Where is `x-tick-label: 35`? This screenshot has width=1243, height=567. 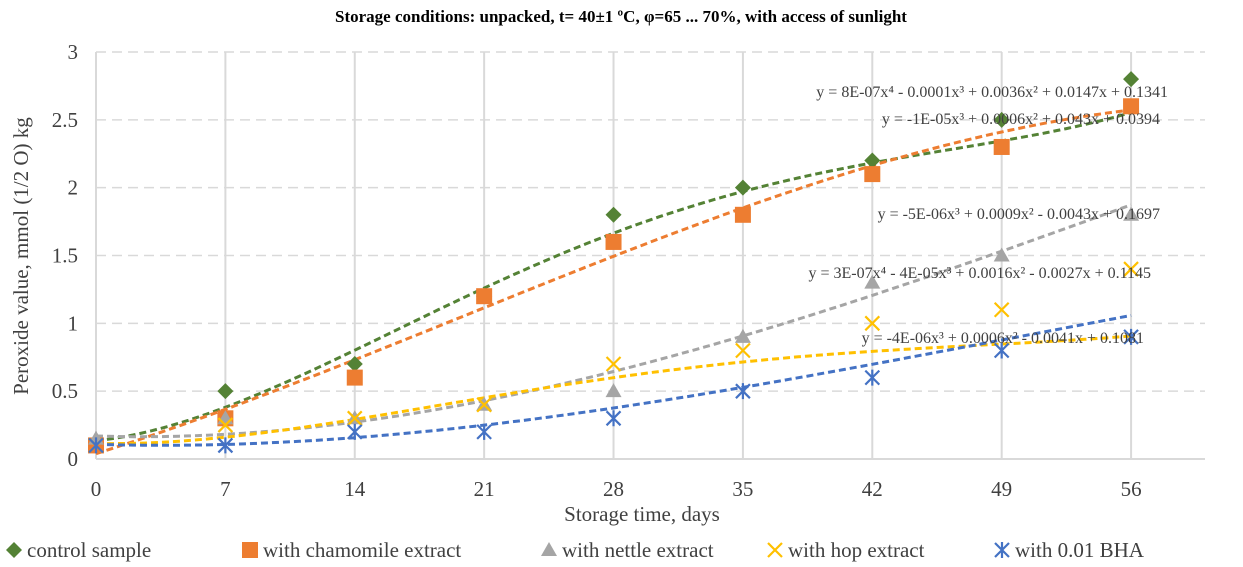 x-tick-label: 35 is located at coordinates (742, 489).